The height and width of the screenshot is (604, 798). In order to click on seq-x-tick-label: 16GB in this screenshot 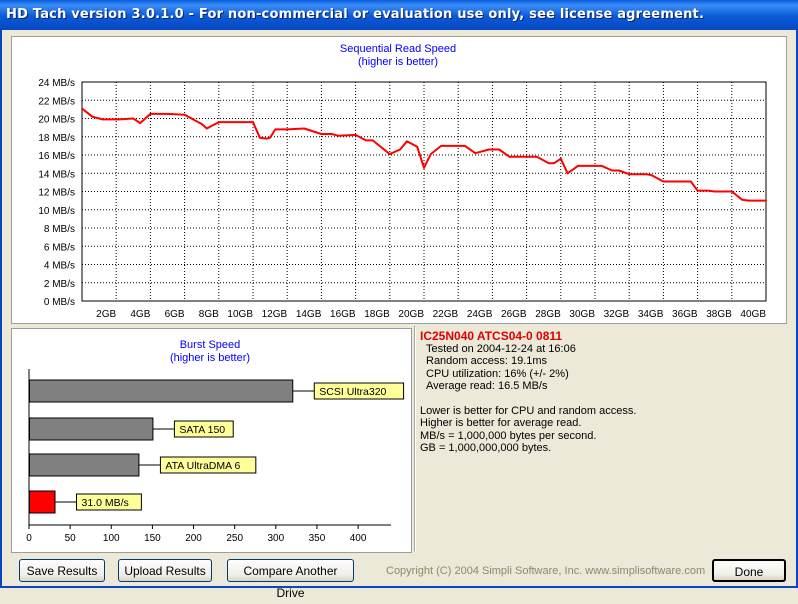, I will do `click(343, 314)`.